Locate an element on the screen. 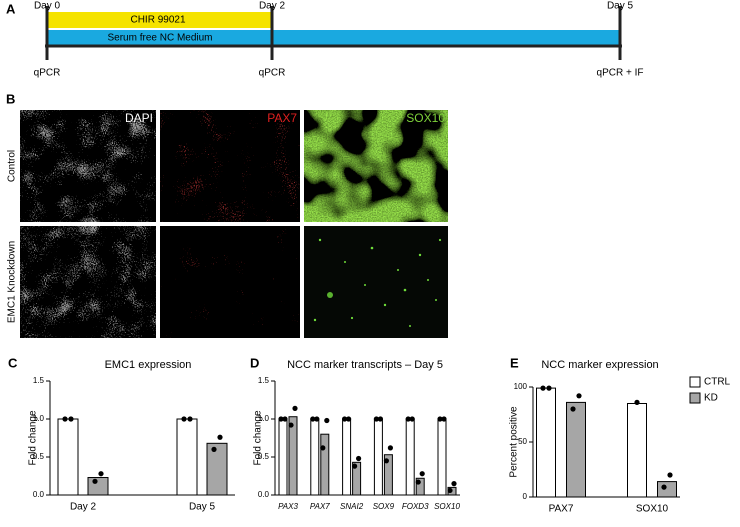 The width and height of the screenshot is (740, 527). y-tick-label: 0.5 is located at coordinates (39, 456).